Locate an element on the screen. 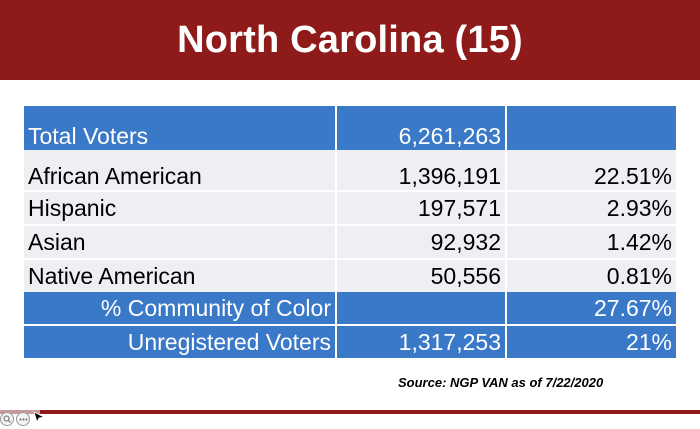 The image size is (700, 429). row-count: 50,556 is located at coordinates (421, 276).